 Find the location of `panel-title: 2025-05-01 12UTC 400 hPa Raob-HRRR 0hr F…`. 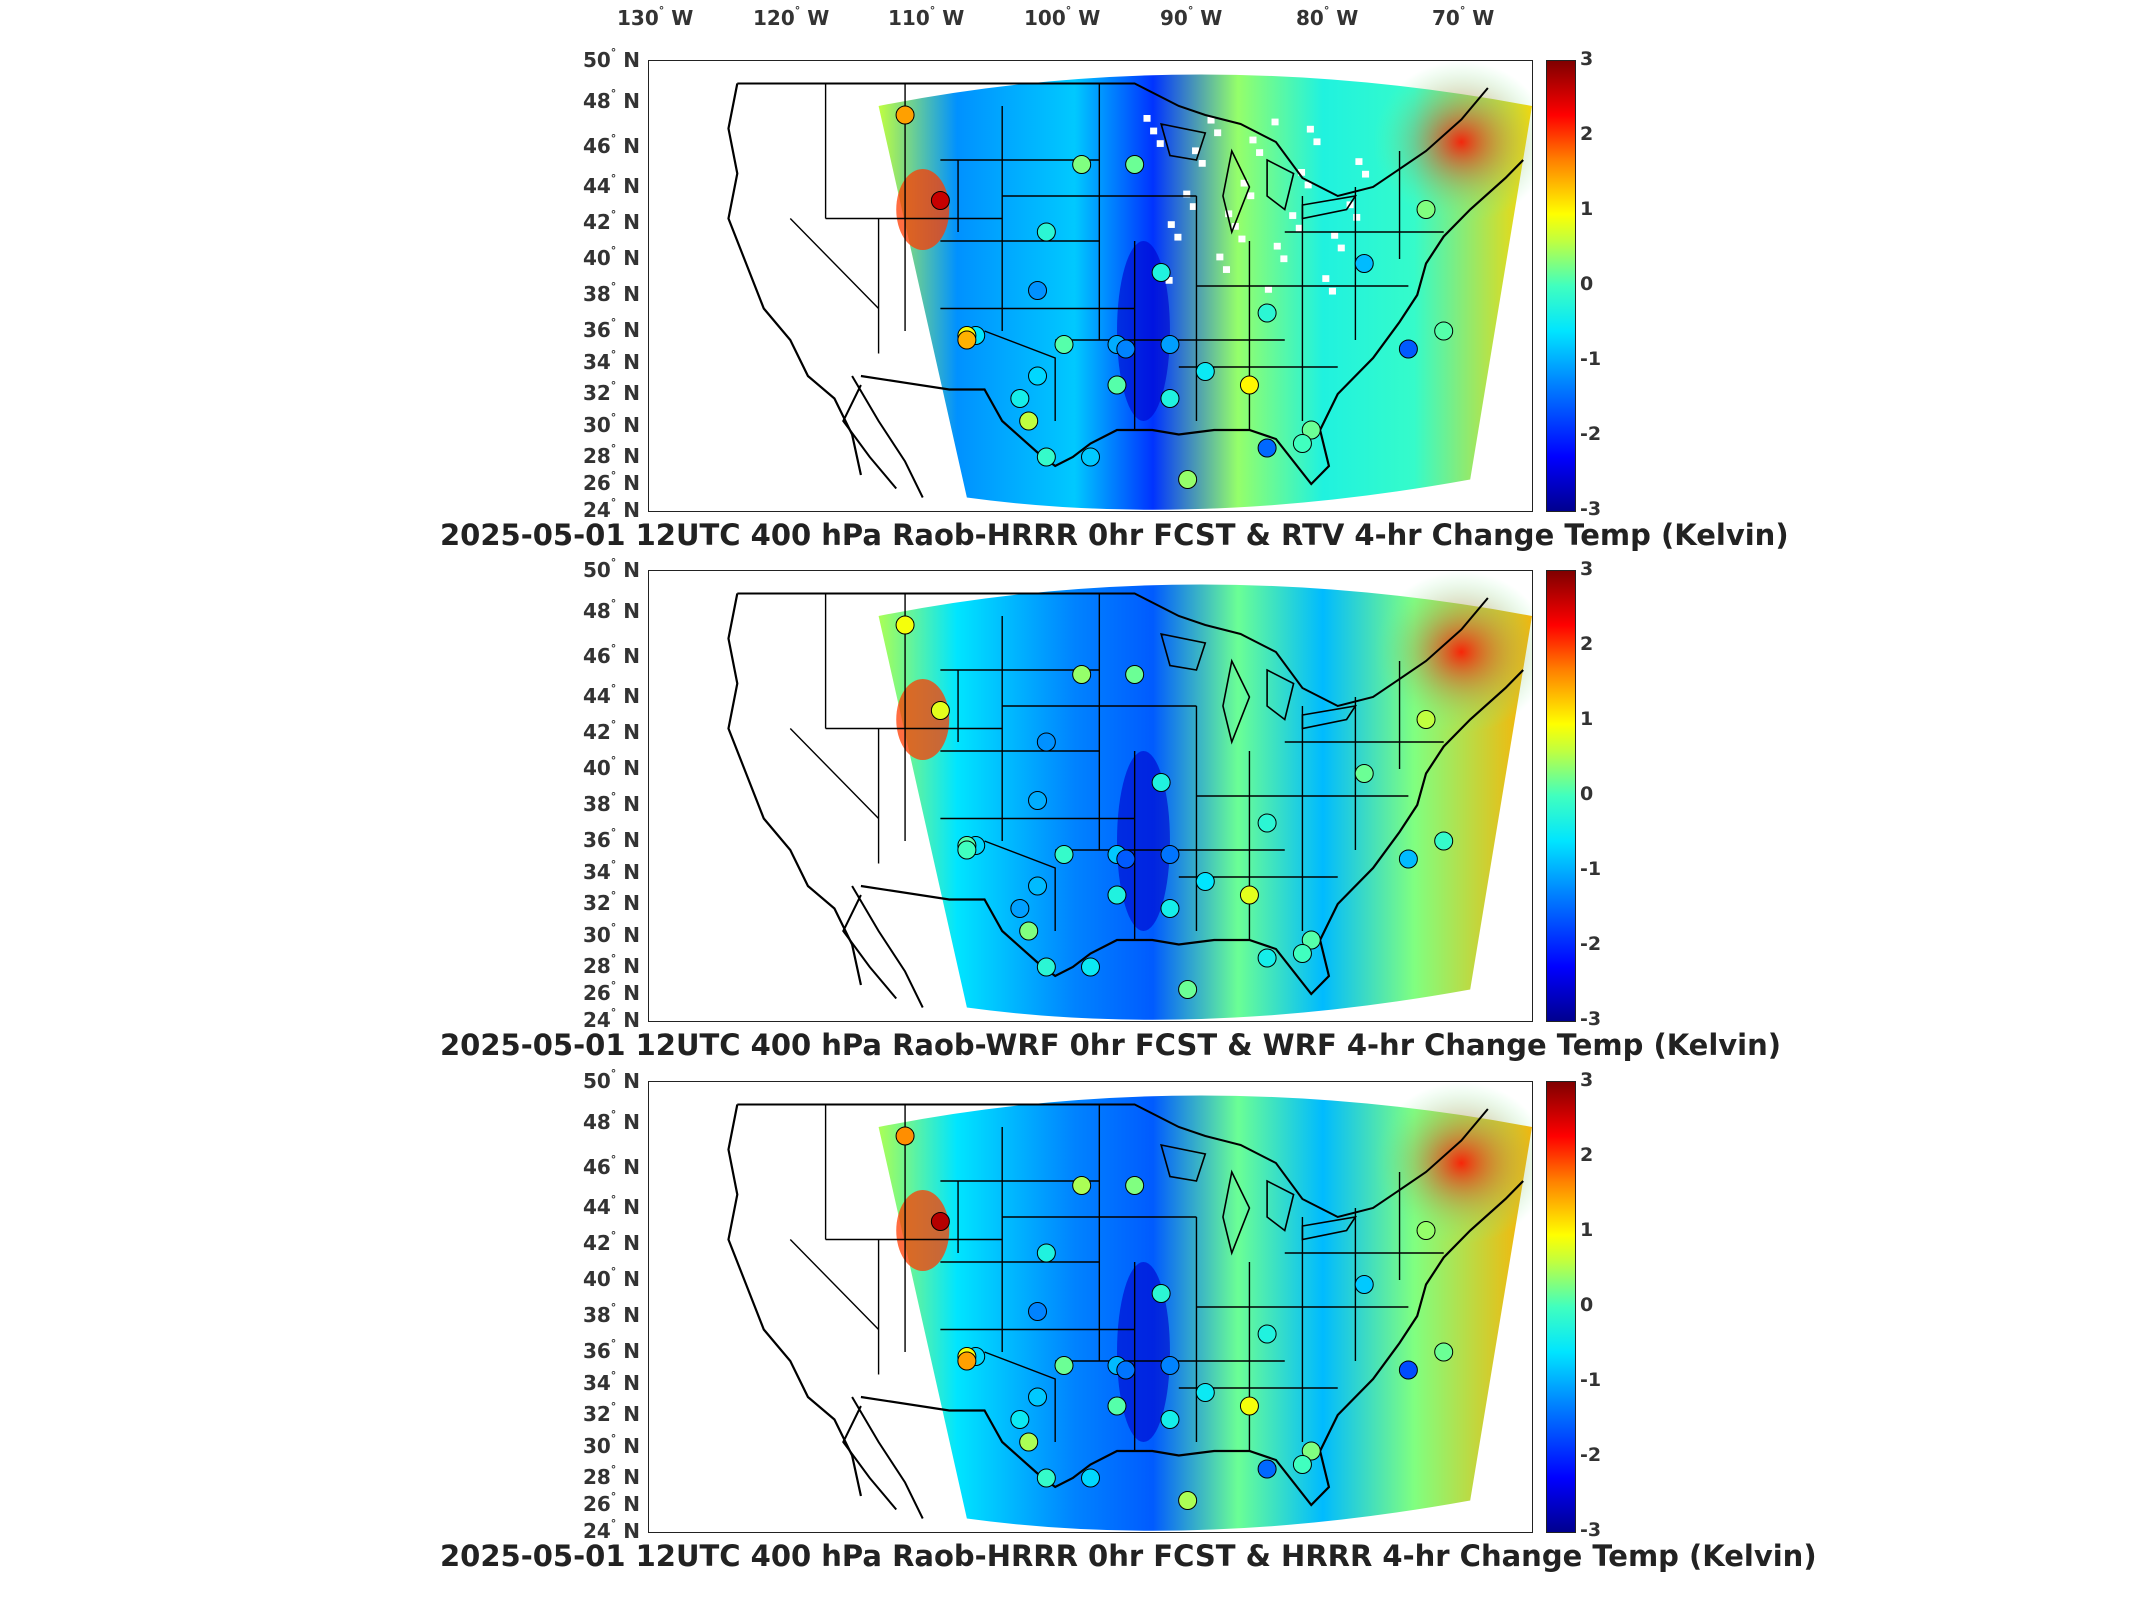

panel-title: 2025-05-01 12UTC 400 hPa Raob-HRRR 0hr F… is located at coordinates (1128, 1556).